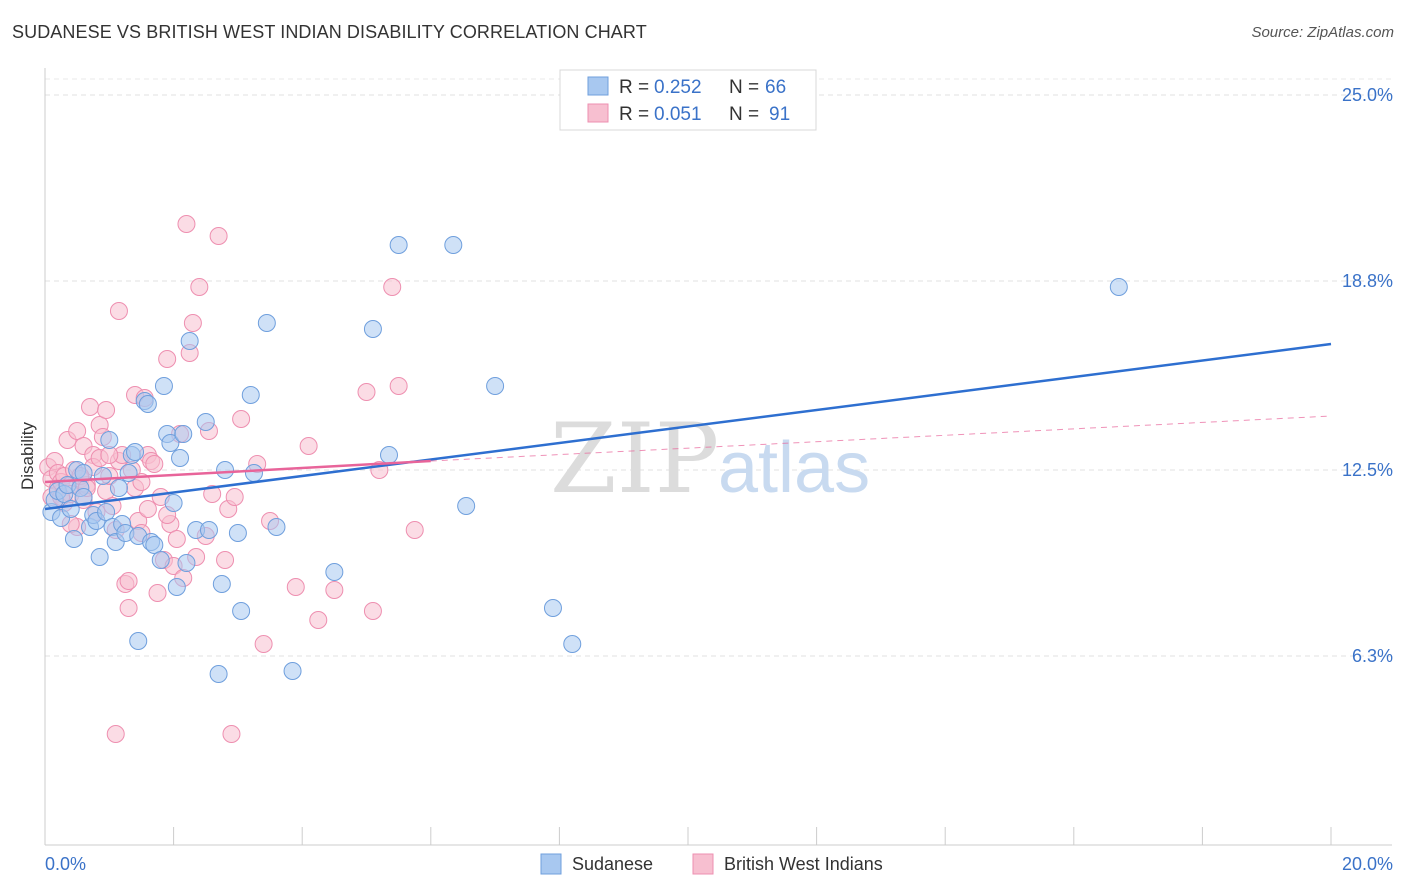  What do you see at coordinates (1367, 864) in the screenshot?
I see `x-tick-label-max: 20.0%` at bounding box center [1367, 864].